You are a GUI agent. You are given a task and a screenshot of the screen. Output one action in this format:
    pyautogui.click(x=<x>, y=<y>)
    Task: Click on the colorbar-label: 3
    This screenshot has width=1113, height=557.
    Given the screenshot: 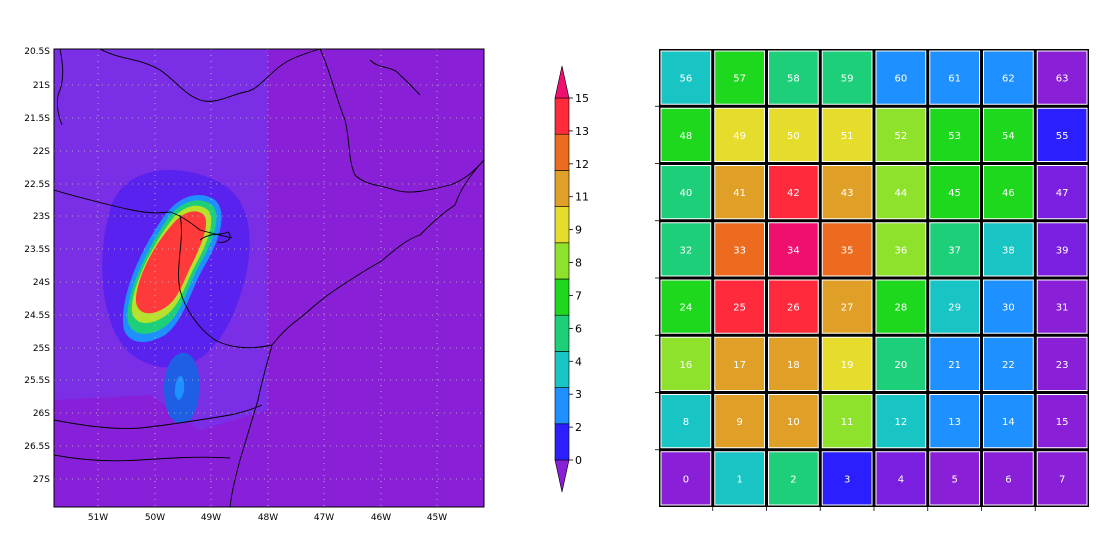 What is the action you would take?
    pyautogui.click(x=578, y=394)
    